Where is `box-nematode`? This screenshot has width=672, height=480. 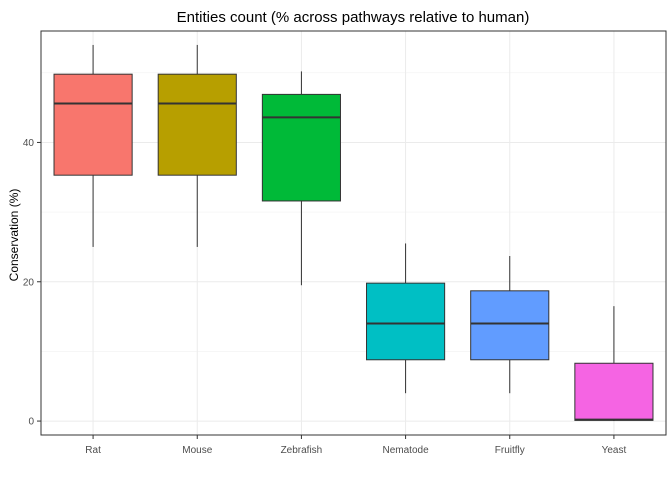
box-nematode is located at coordinates (406, 318).